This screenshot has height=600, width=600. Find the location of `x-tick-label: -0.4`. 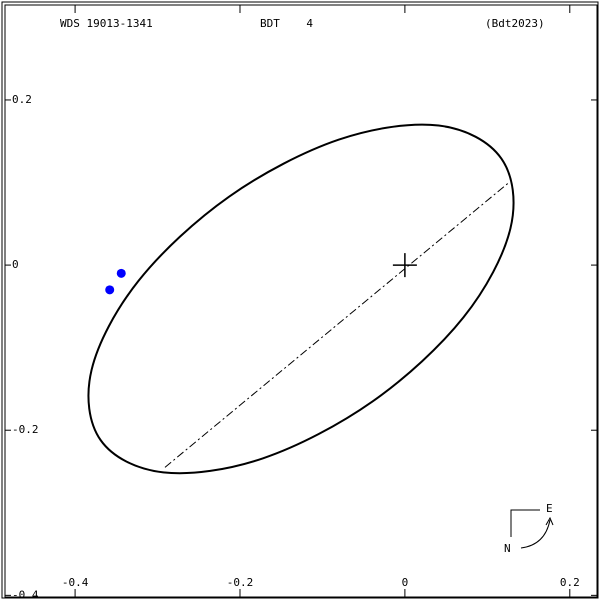

x-tick-label: -0.4 is located at coordinates (75, 582).